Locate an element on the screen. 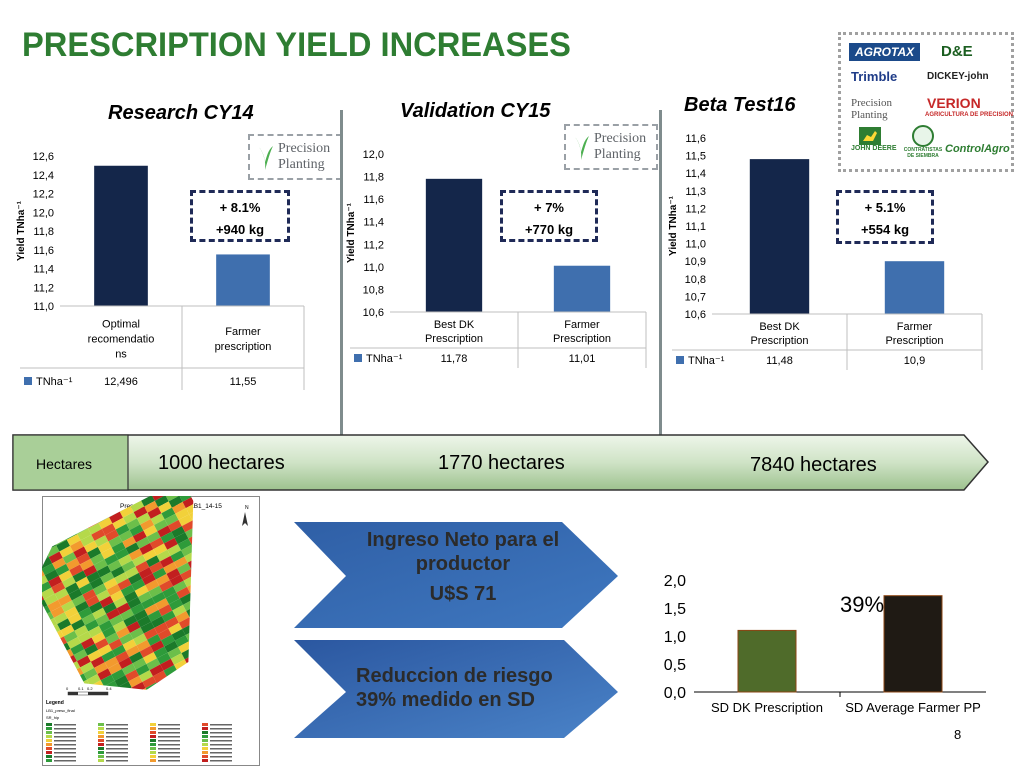  section-title-beta: Beta Test16 is located at coordinates (740, 105).